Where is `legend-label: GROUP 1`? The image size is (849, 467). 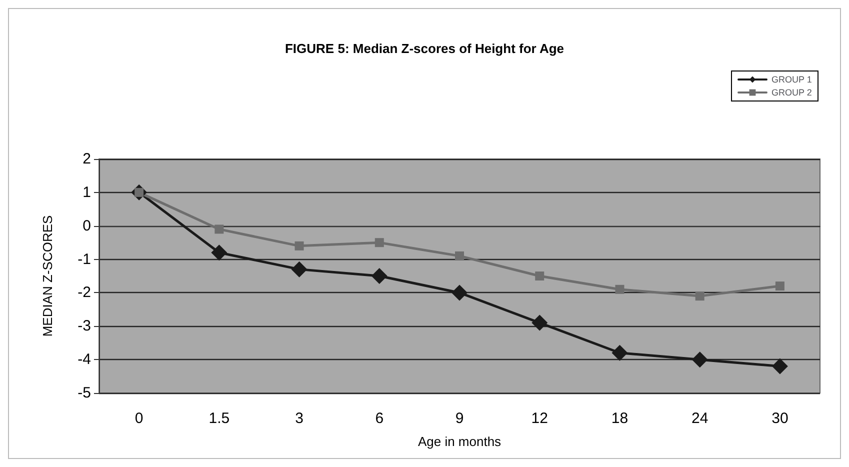
legend-label: GROUP 1 is located at coordinates (791, 79).